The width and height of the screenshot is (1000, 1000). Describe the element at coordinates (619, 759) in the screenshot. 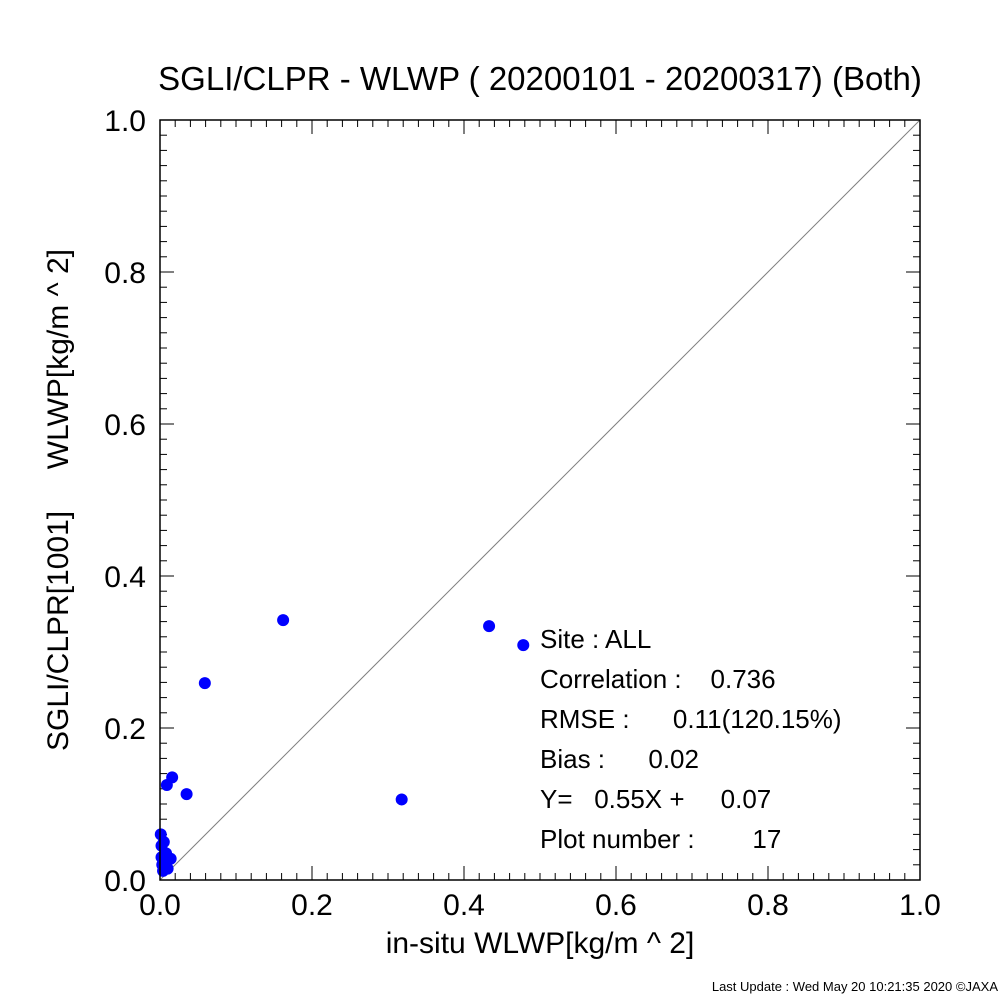

I see `stats-bias: Bias : 0.02` at that location.